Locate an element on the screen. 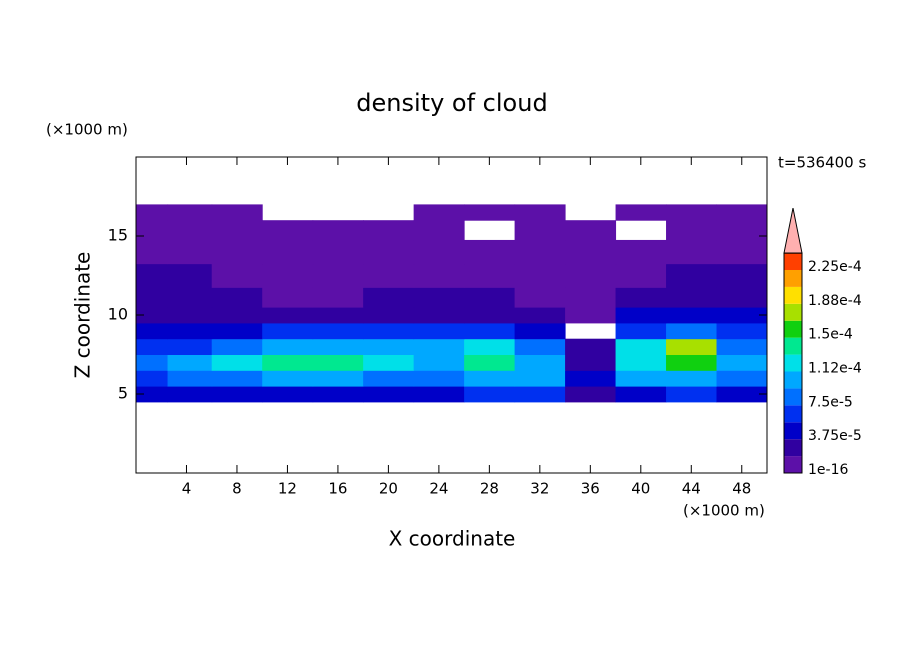  x-tick-label: 24 is located at coordinates (438, 489).